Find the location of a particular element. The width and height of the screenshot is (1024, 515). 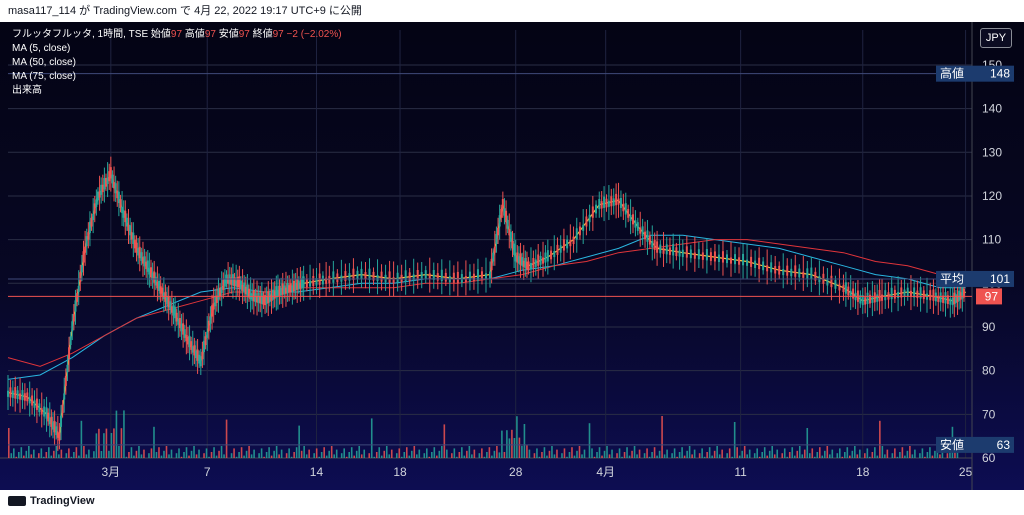

legend-volume: 出来高 is located at coordinates (27, 90).